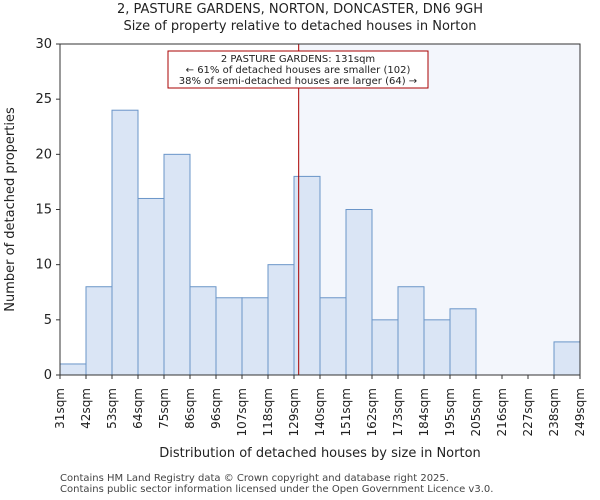 Image resolution: width=600 pixels, height=500 pixels. What do you see at coordinates (476, 412) in the screenshot?
I see `x-tick-label-205sqm: 205sqm` at bounding box center [476, 412].